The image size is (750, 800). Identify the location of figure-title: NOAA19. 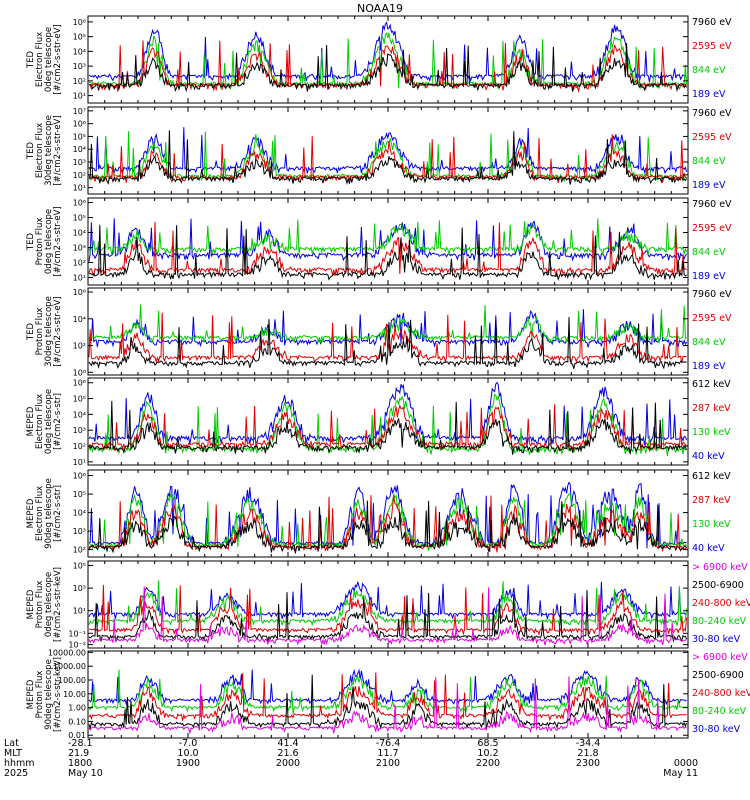
(380, 8).